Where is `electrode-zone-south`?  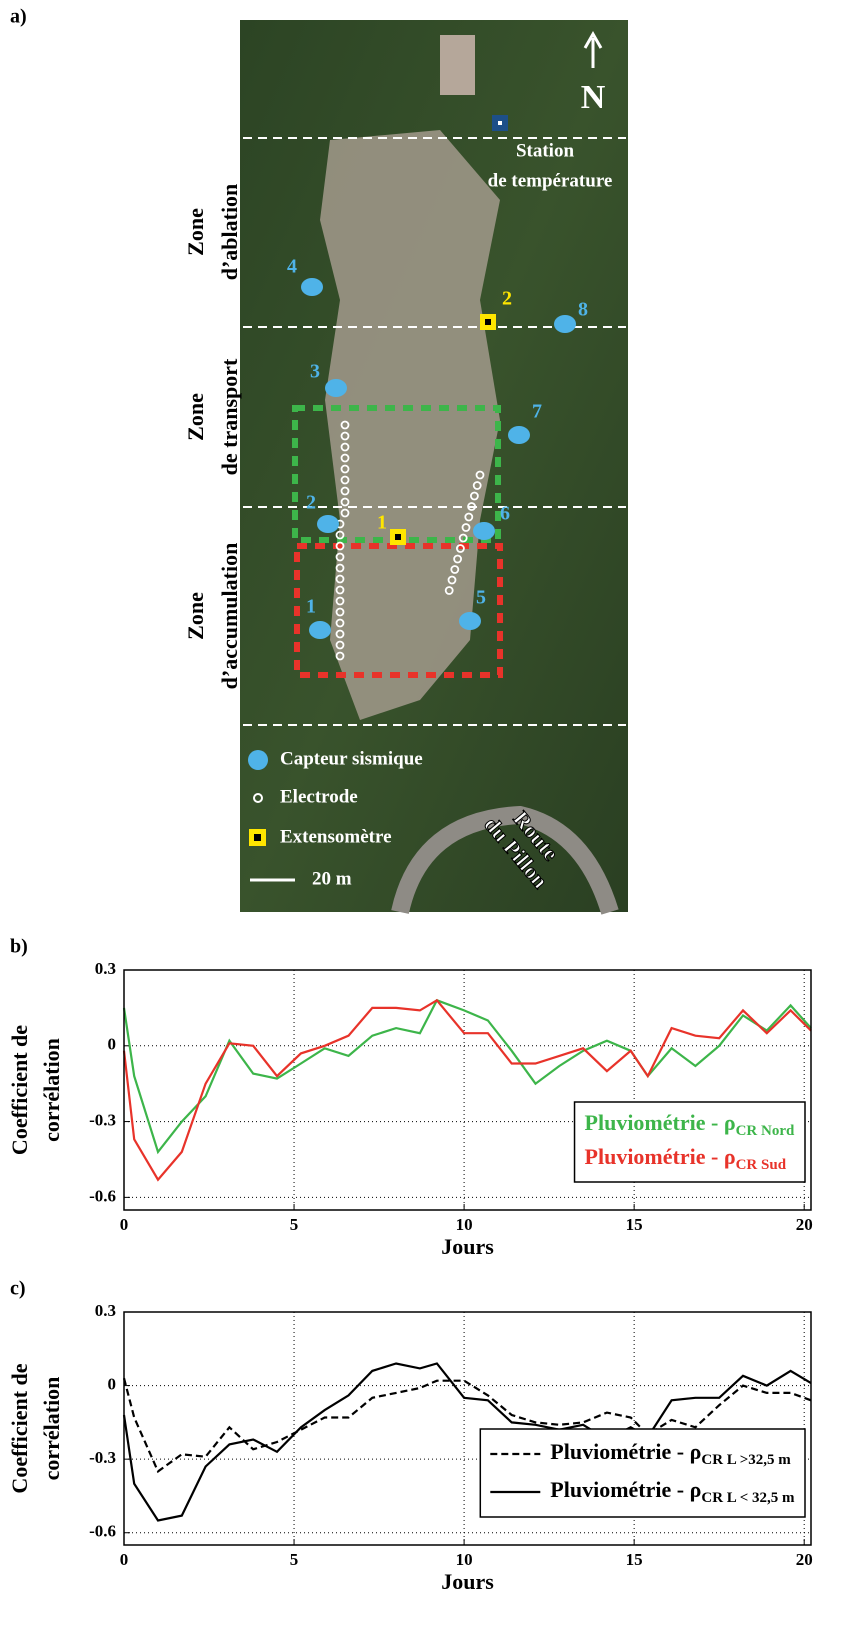
electrode-zone-south is located at coordinates (398, 610).